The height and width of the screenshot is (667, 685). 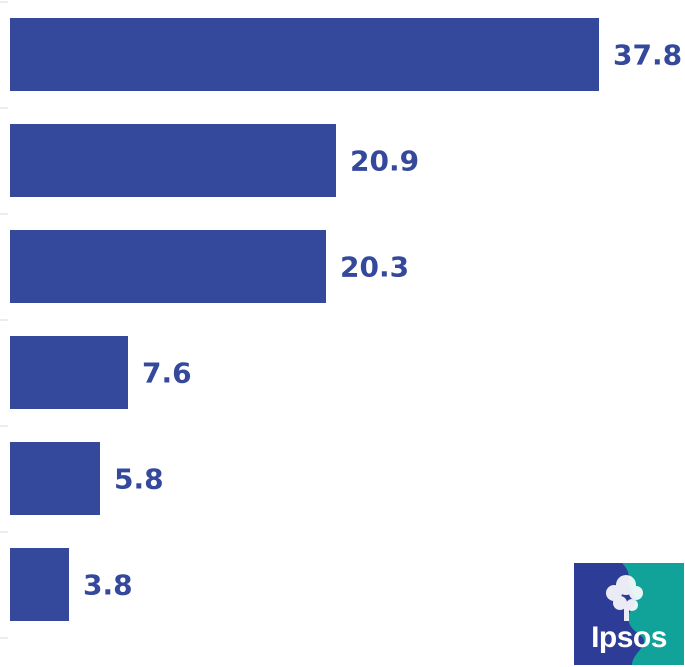 I want to click on tree-head-icon, so click(x=629, y=614).